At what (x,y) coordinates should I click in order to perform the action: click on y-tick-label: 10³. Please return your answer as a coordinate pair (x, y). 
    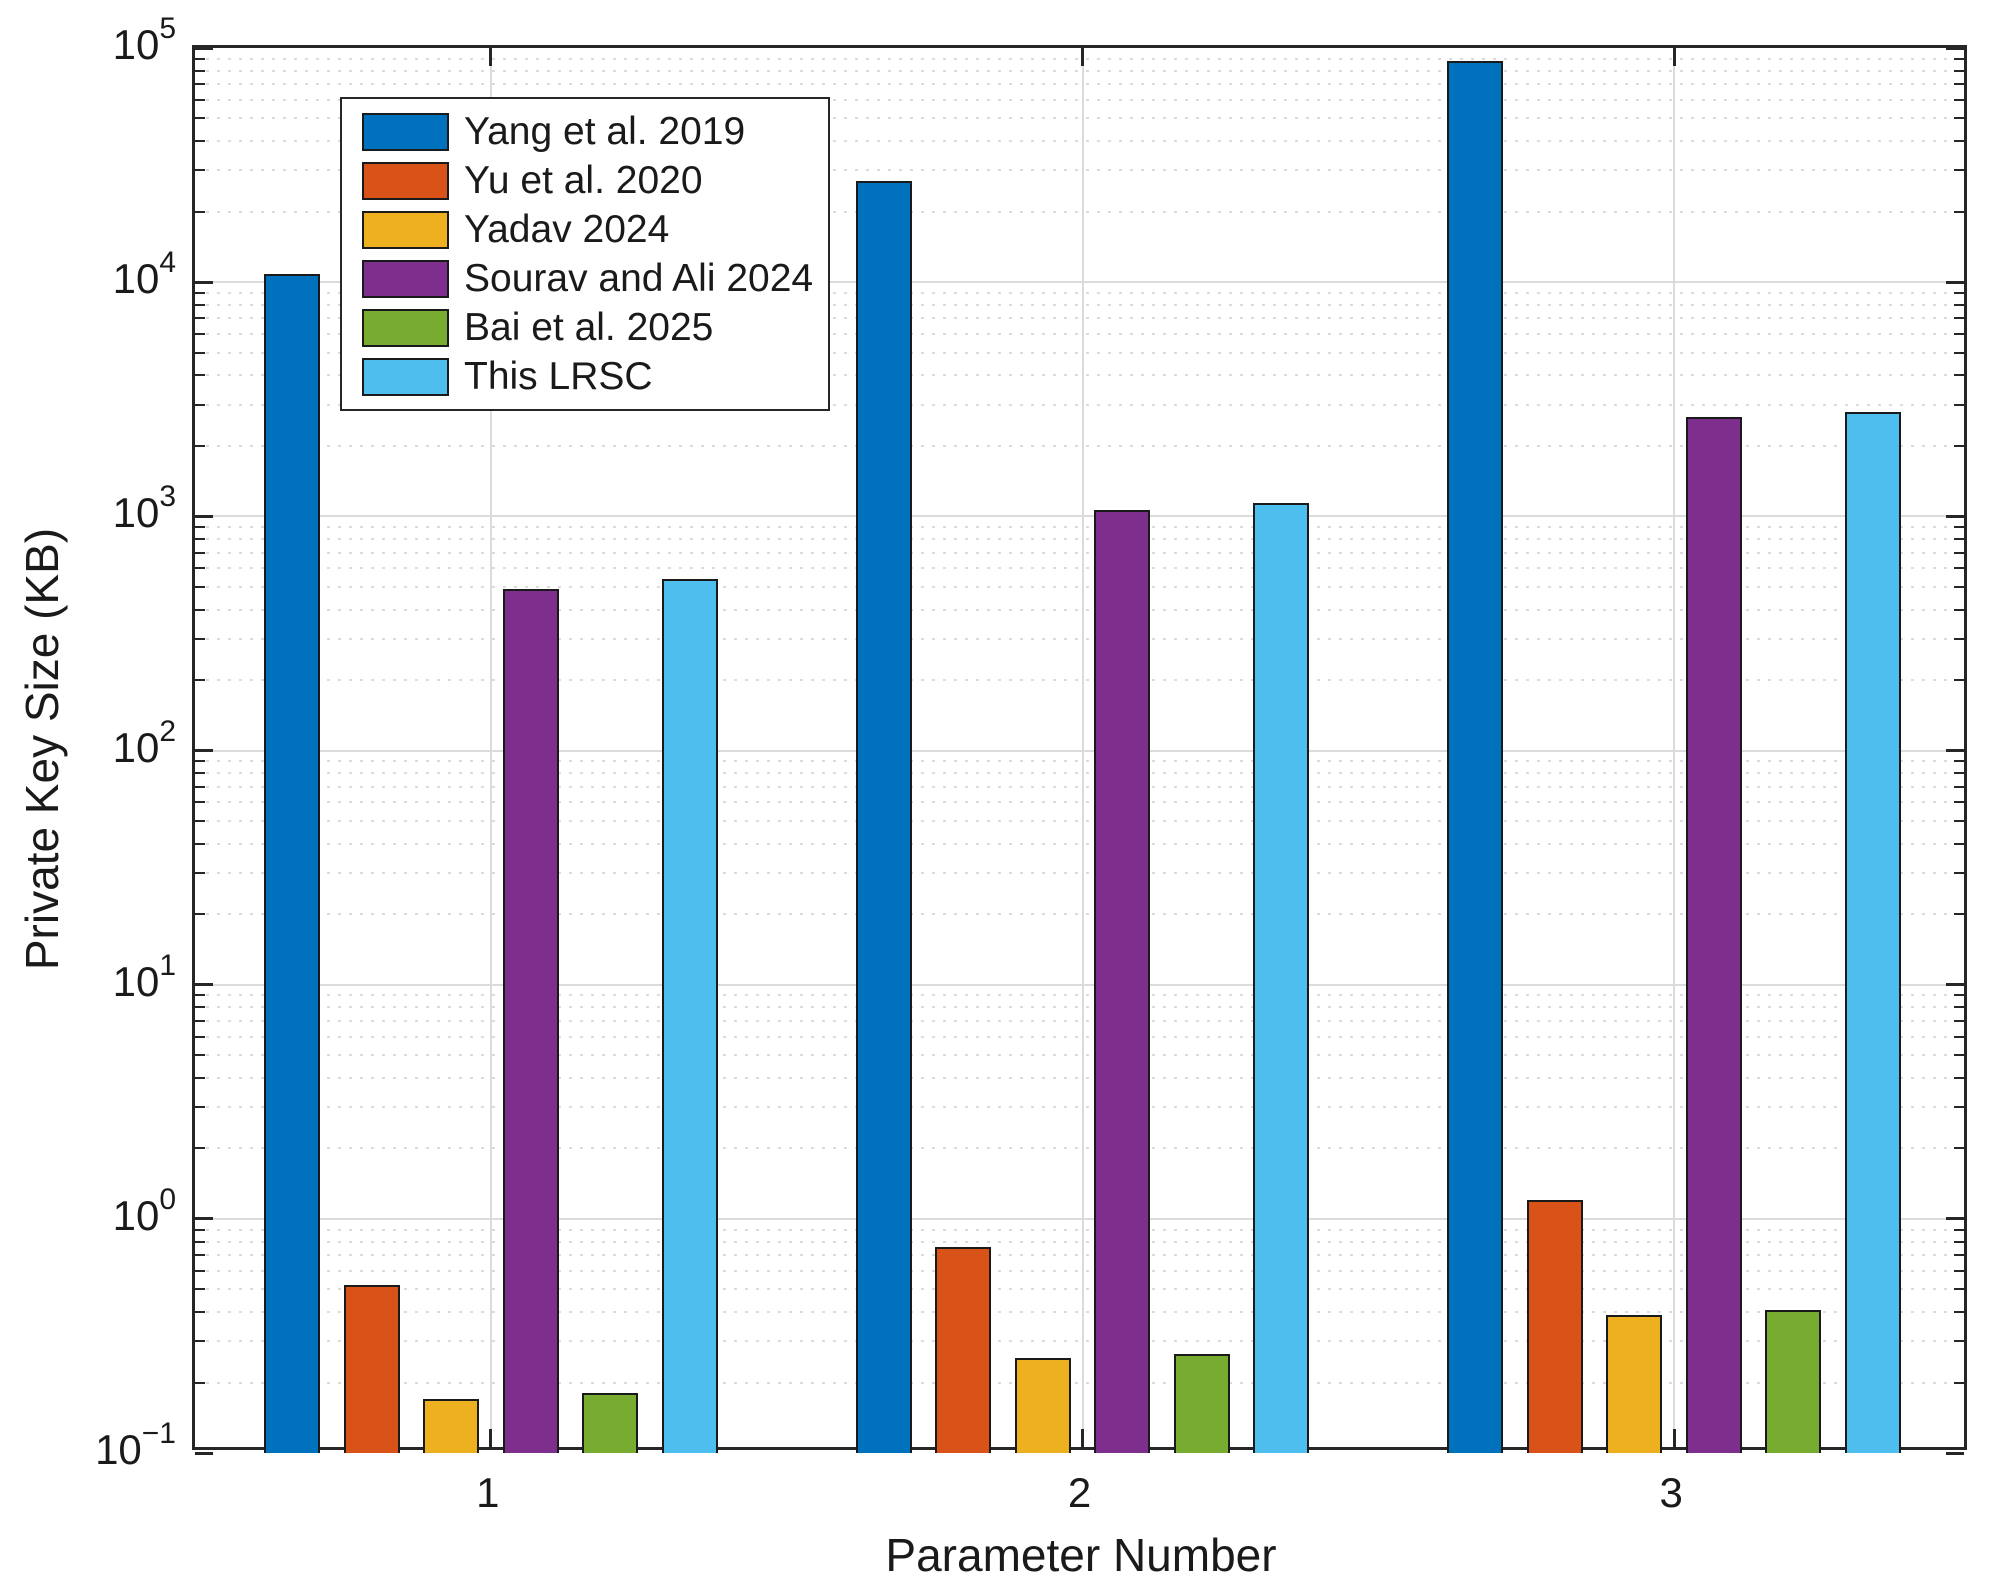
    Looking at the image, I should click on (144, 508).